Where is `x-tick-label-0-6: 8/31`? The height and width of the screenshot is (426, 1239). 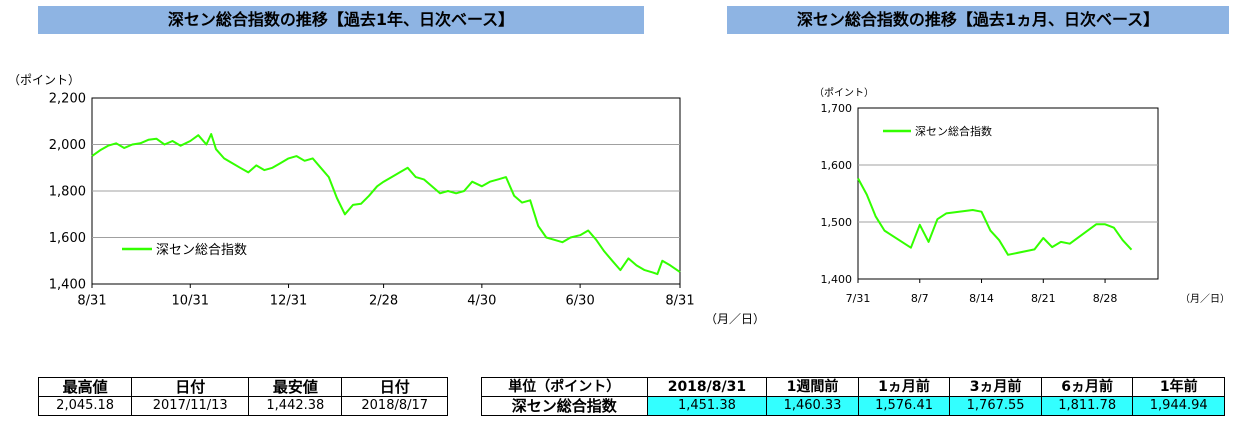 x-tick-label-0-6: 8/31 is located at coordinates (679, 301).